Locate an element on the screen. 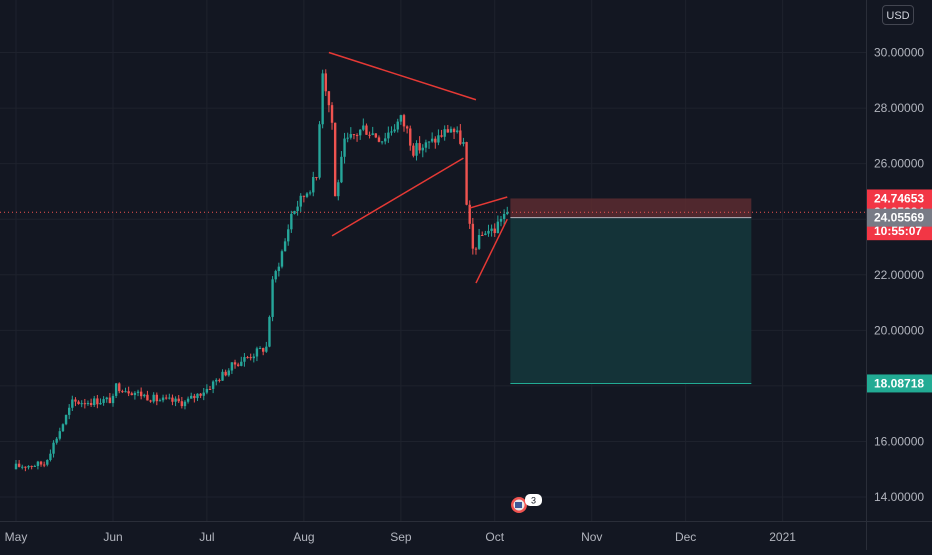  price-tick-label: 20.00000 is located at coordinates (899, 330).